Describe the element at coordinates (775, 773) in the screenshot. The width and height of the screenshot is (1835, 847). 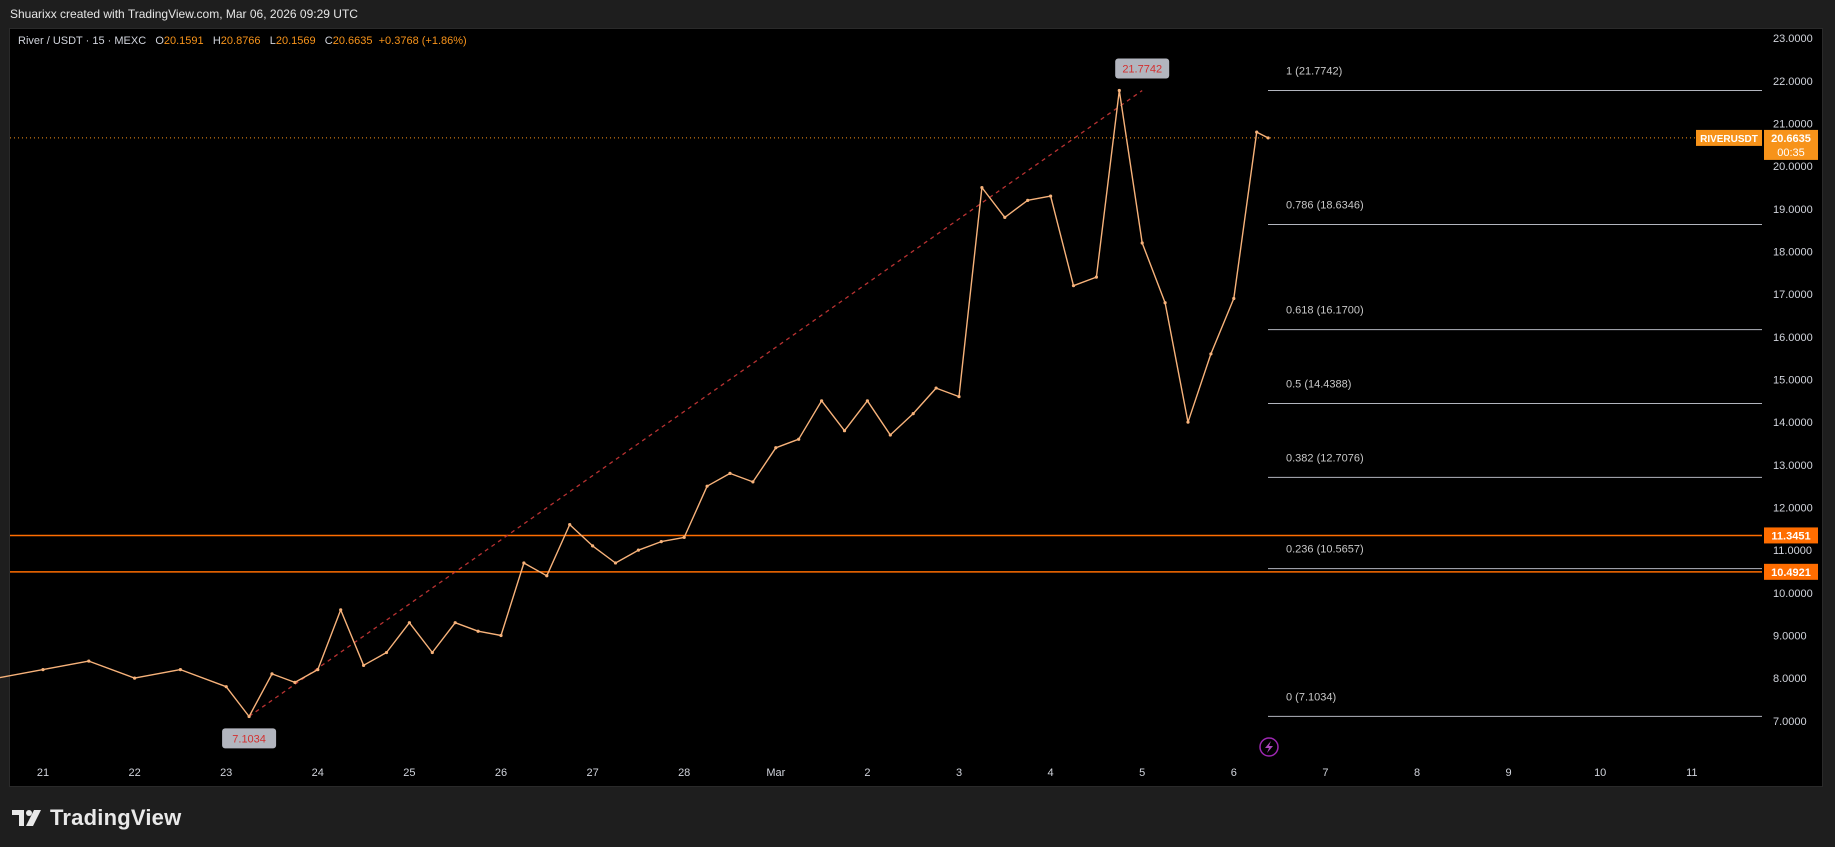
I see `x-tick-label: Mar` at that location.